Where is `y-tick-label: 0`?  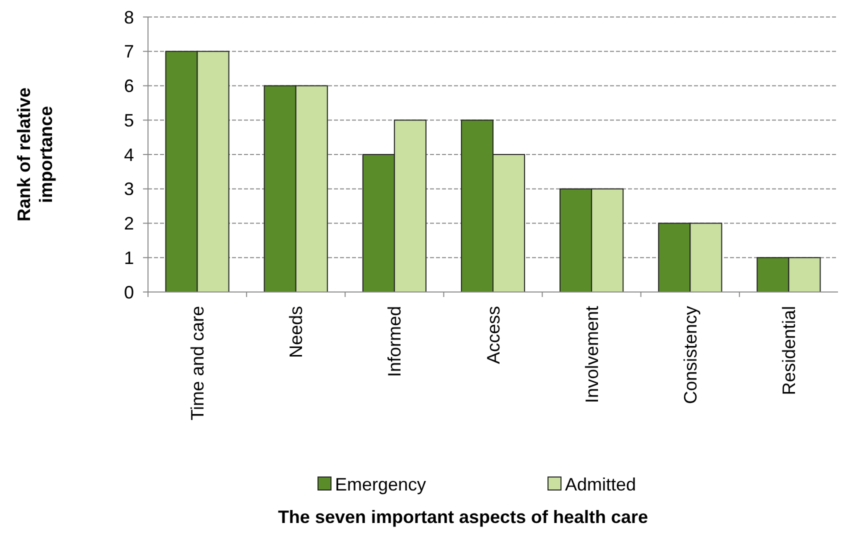
y-tick-label: 0 is located at coordinates (129, 292).